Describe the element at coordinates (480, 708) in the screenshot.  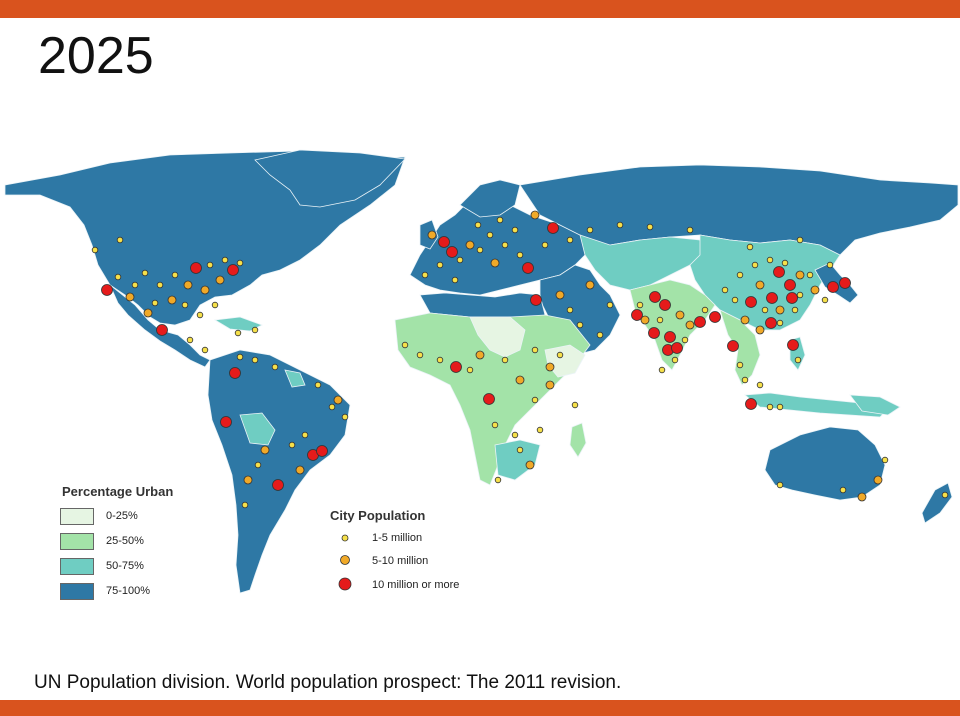
I see `bottom-accent-bar` at that location.